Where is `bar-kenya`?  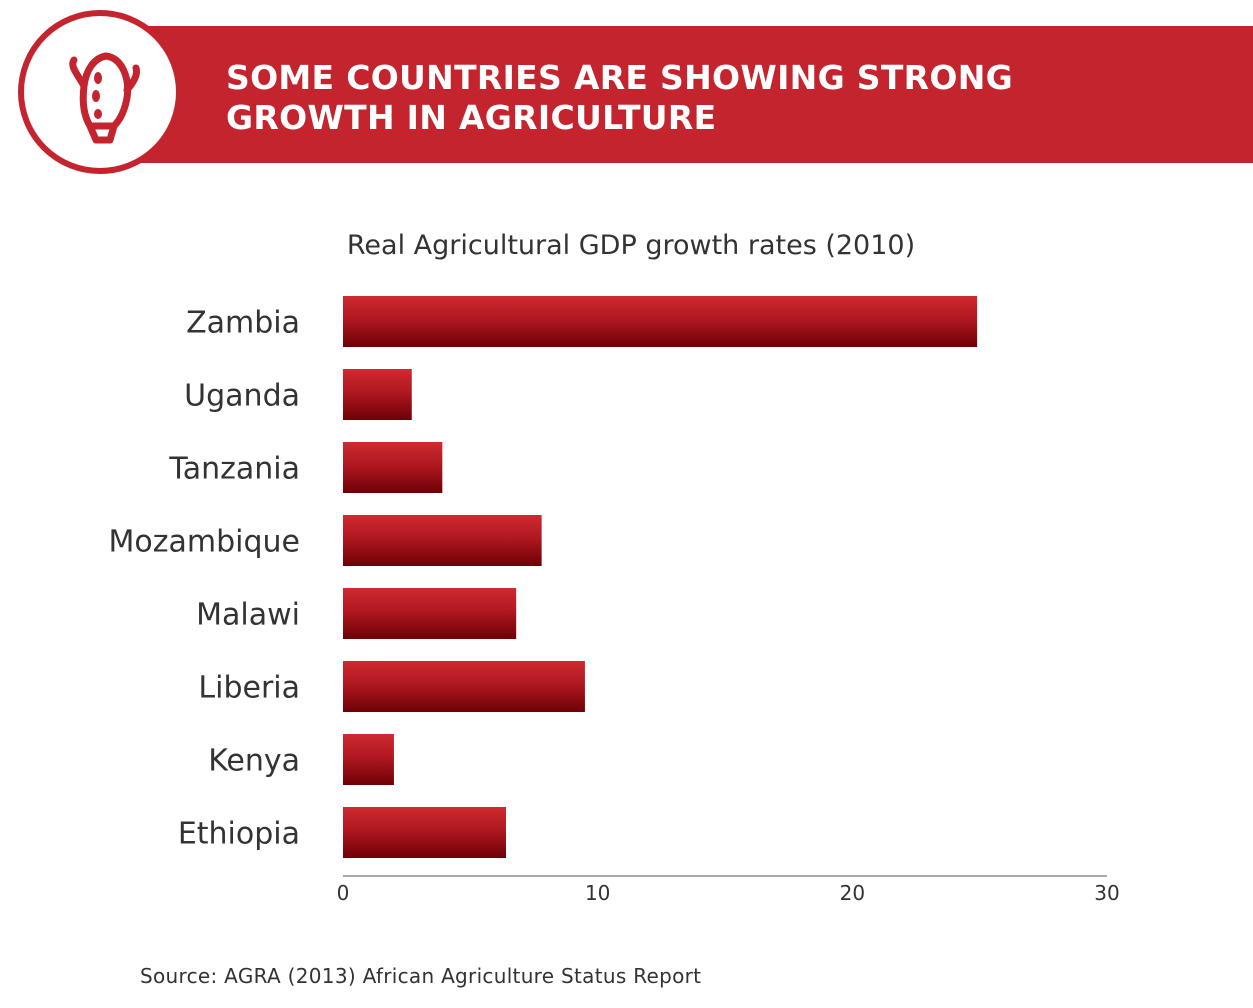 bar-kenya is located at coordinates (368, 759).